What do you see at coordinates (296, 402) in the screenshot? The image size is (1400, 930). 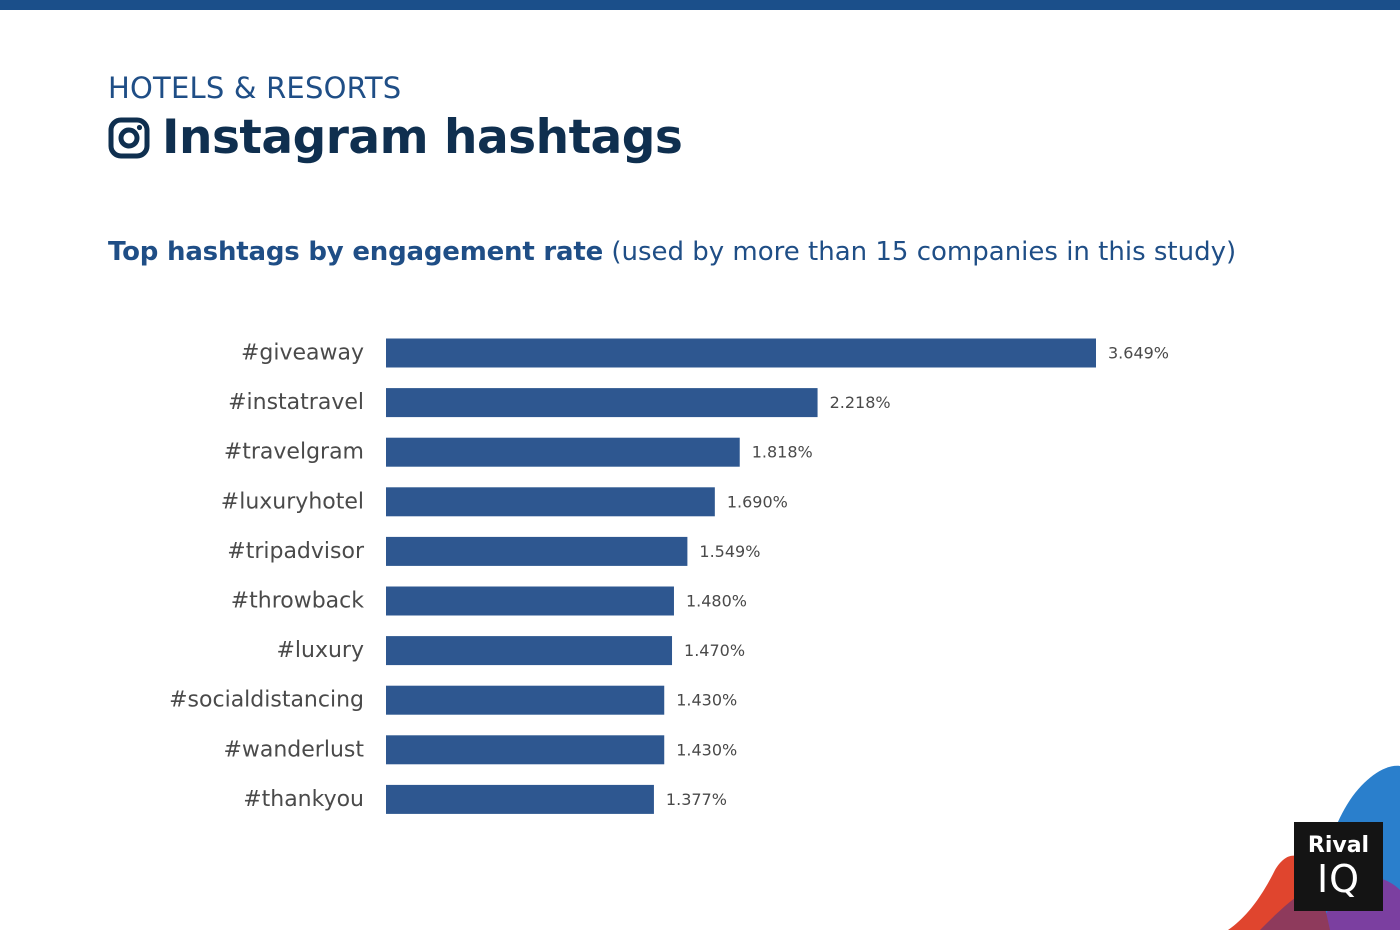 I see `category-label: #instatravel` at bounding box center [296, 402].